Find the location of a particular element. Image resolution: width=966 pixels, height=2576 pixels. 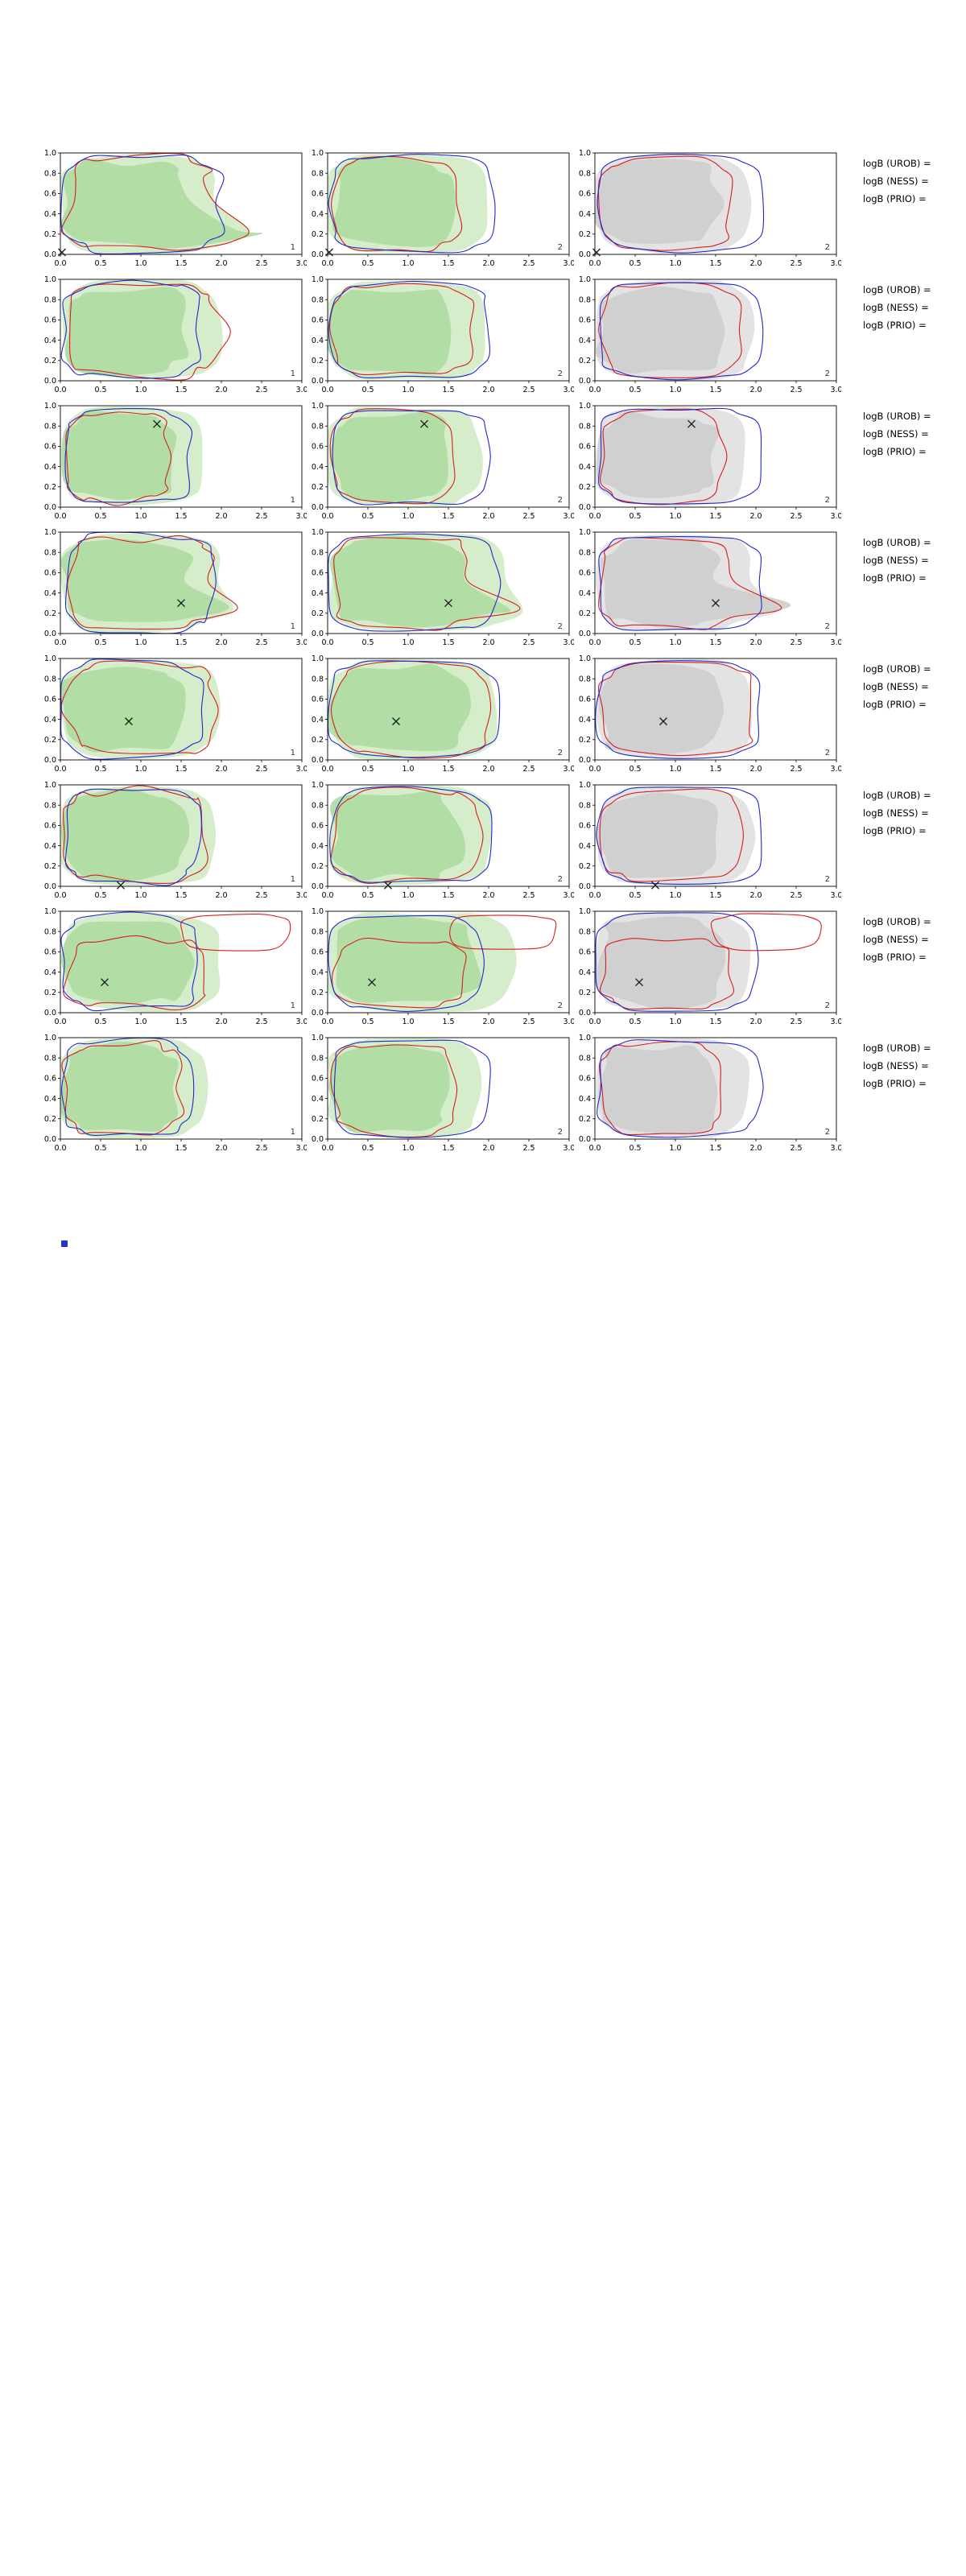

subplot-r4-c3: 0.0 0.5 1.0 1.5 2.0 2.5 3.0 0.0 0.2 0.4 0.6 0.8 1.0 2 is located at coordinates (703, 590).